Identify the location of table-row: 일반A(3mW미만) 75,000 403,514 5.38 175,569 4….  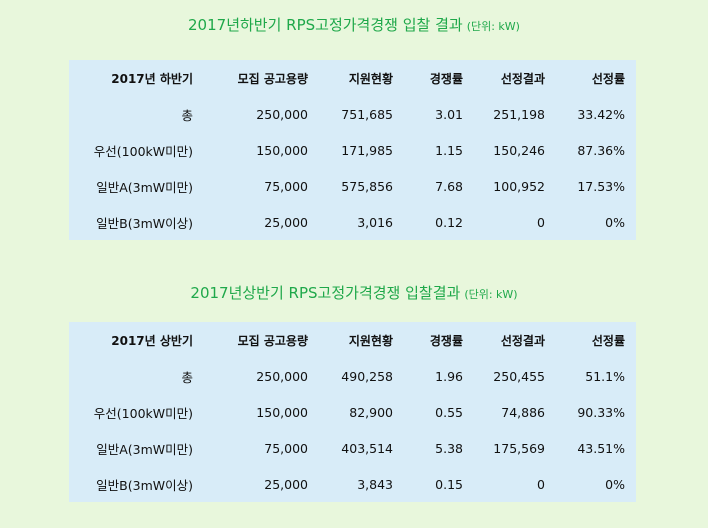
(352, 448).